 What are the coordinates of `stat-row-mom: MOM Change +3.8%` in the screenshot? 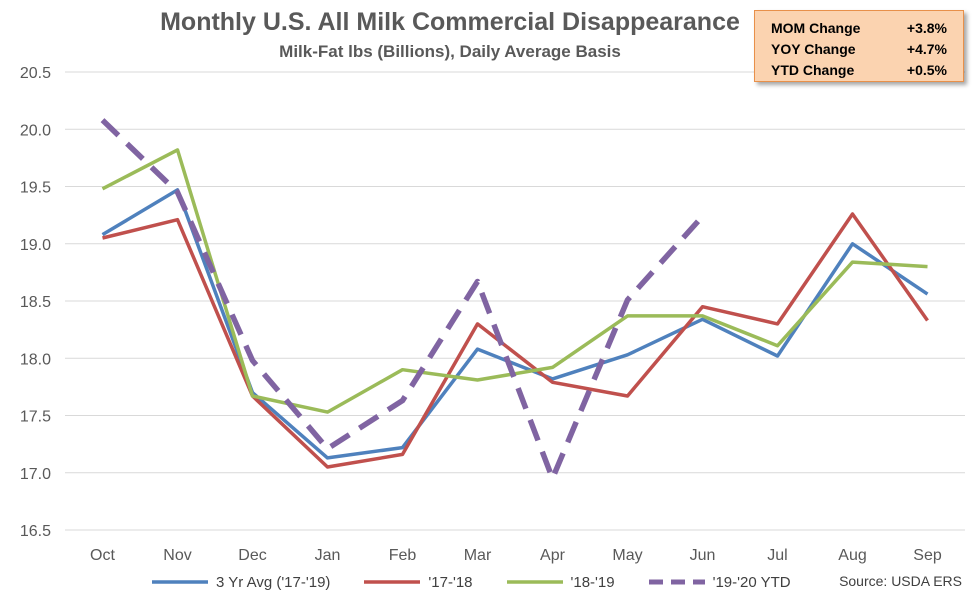 It's located at (859, 28).